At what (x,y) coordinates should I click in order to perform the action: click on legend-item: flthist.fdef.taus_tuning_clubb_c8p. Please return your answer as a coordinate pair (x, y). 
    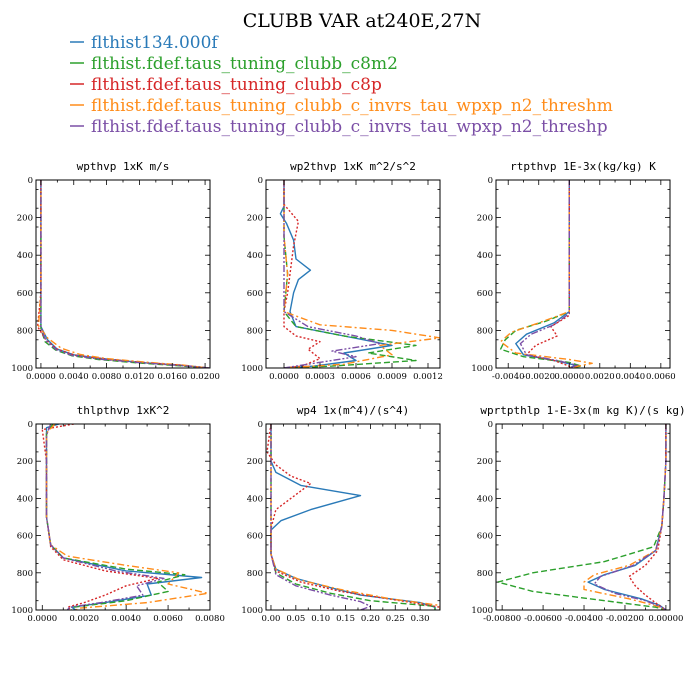
    Looking at the image, I should click on (226, 85).